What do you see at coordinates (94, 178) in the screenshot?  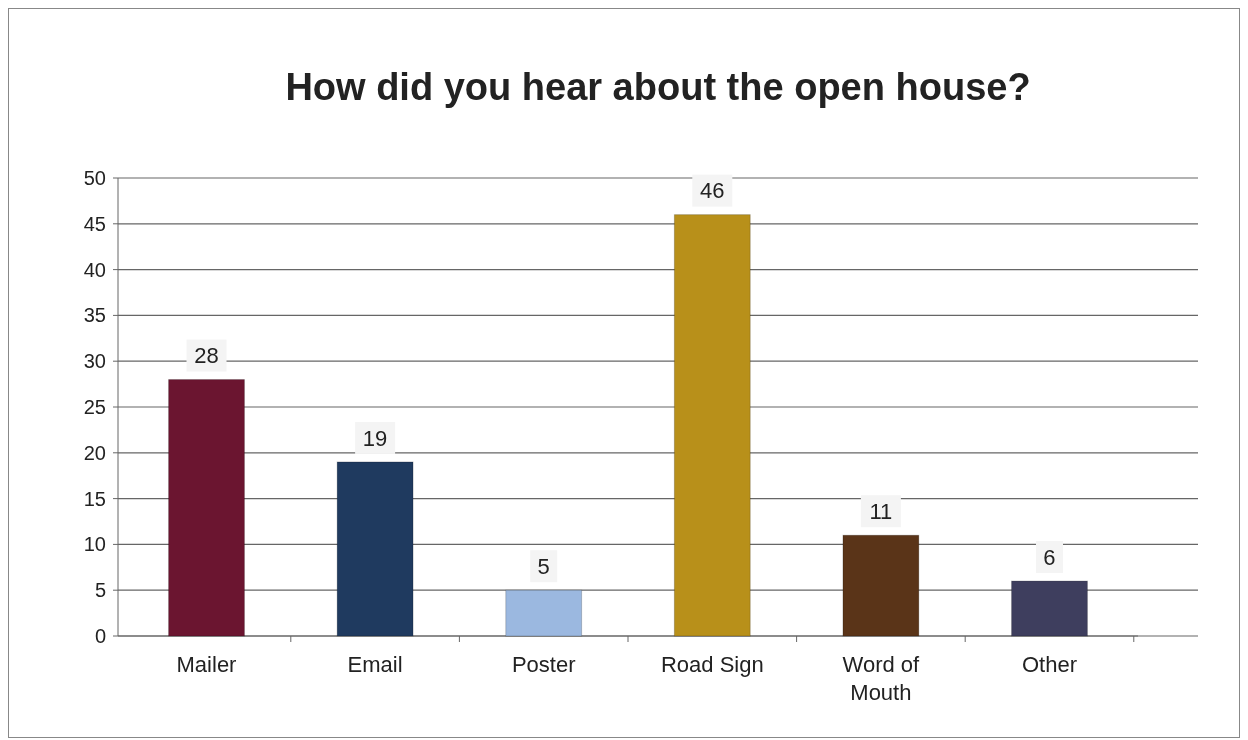 I see `y-tick-label: 50` at bounding box center [94, 178].